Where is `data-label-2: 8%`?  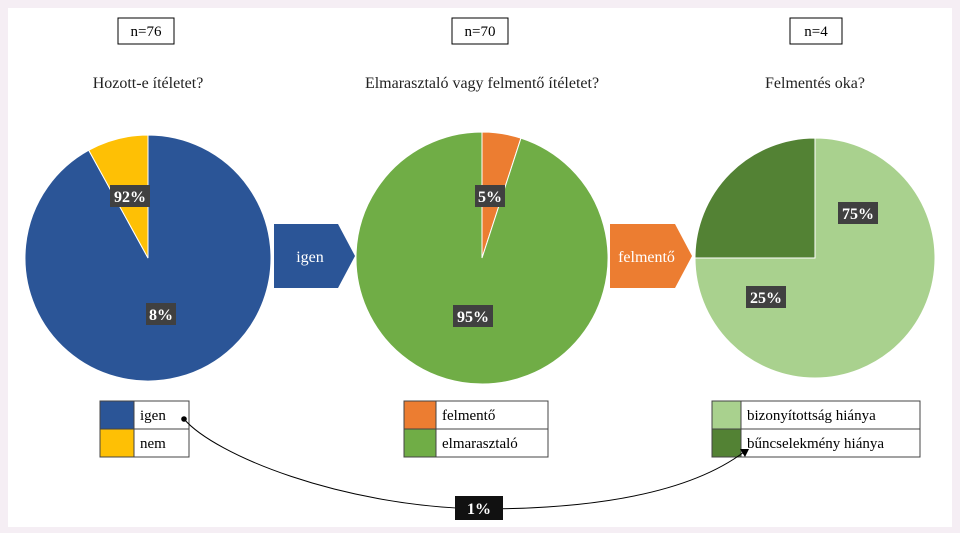
data-label-2: 8% is located at coordinates (161, 314).